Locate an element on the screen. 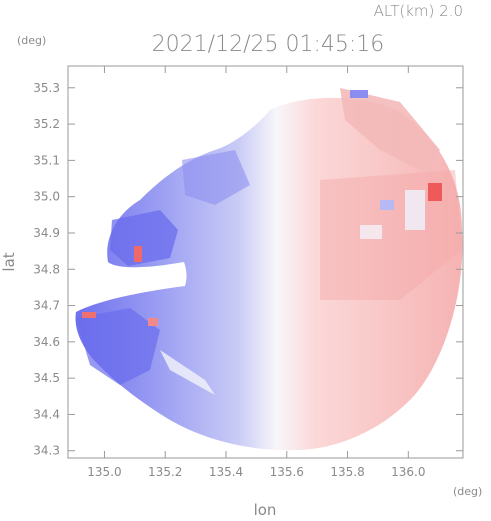 The image size is (491, 521). y-tick-label: 35.0 is located at coordinates (46, 197).